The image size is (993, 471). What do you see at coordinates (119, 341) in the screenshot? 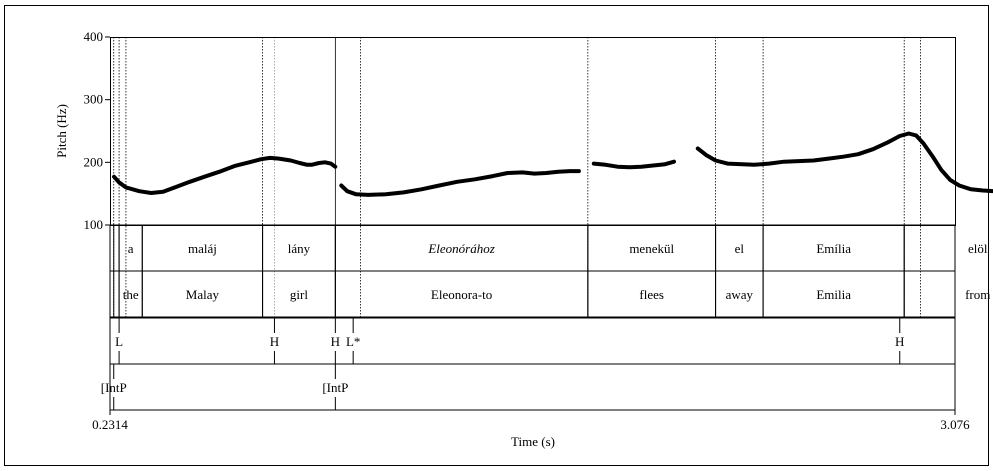
I see `tier-point-label: L` at bounding box center [119, 341].